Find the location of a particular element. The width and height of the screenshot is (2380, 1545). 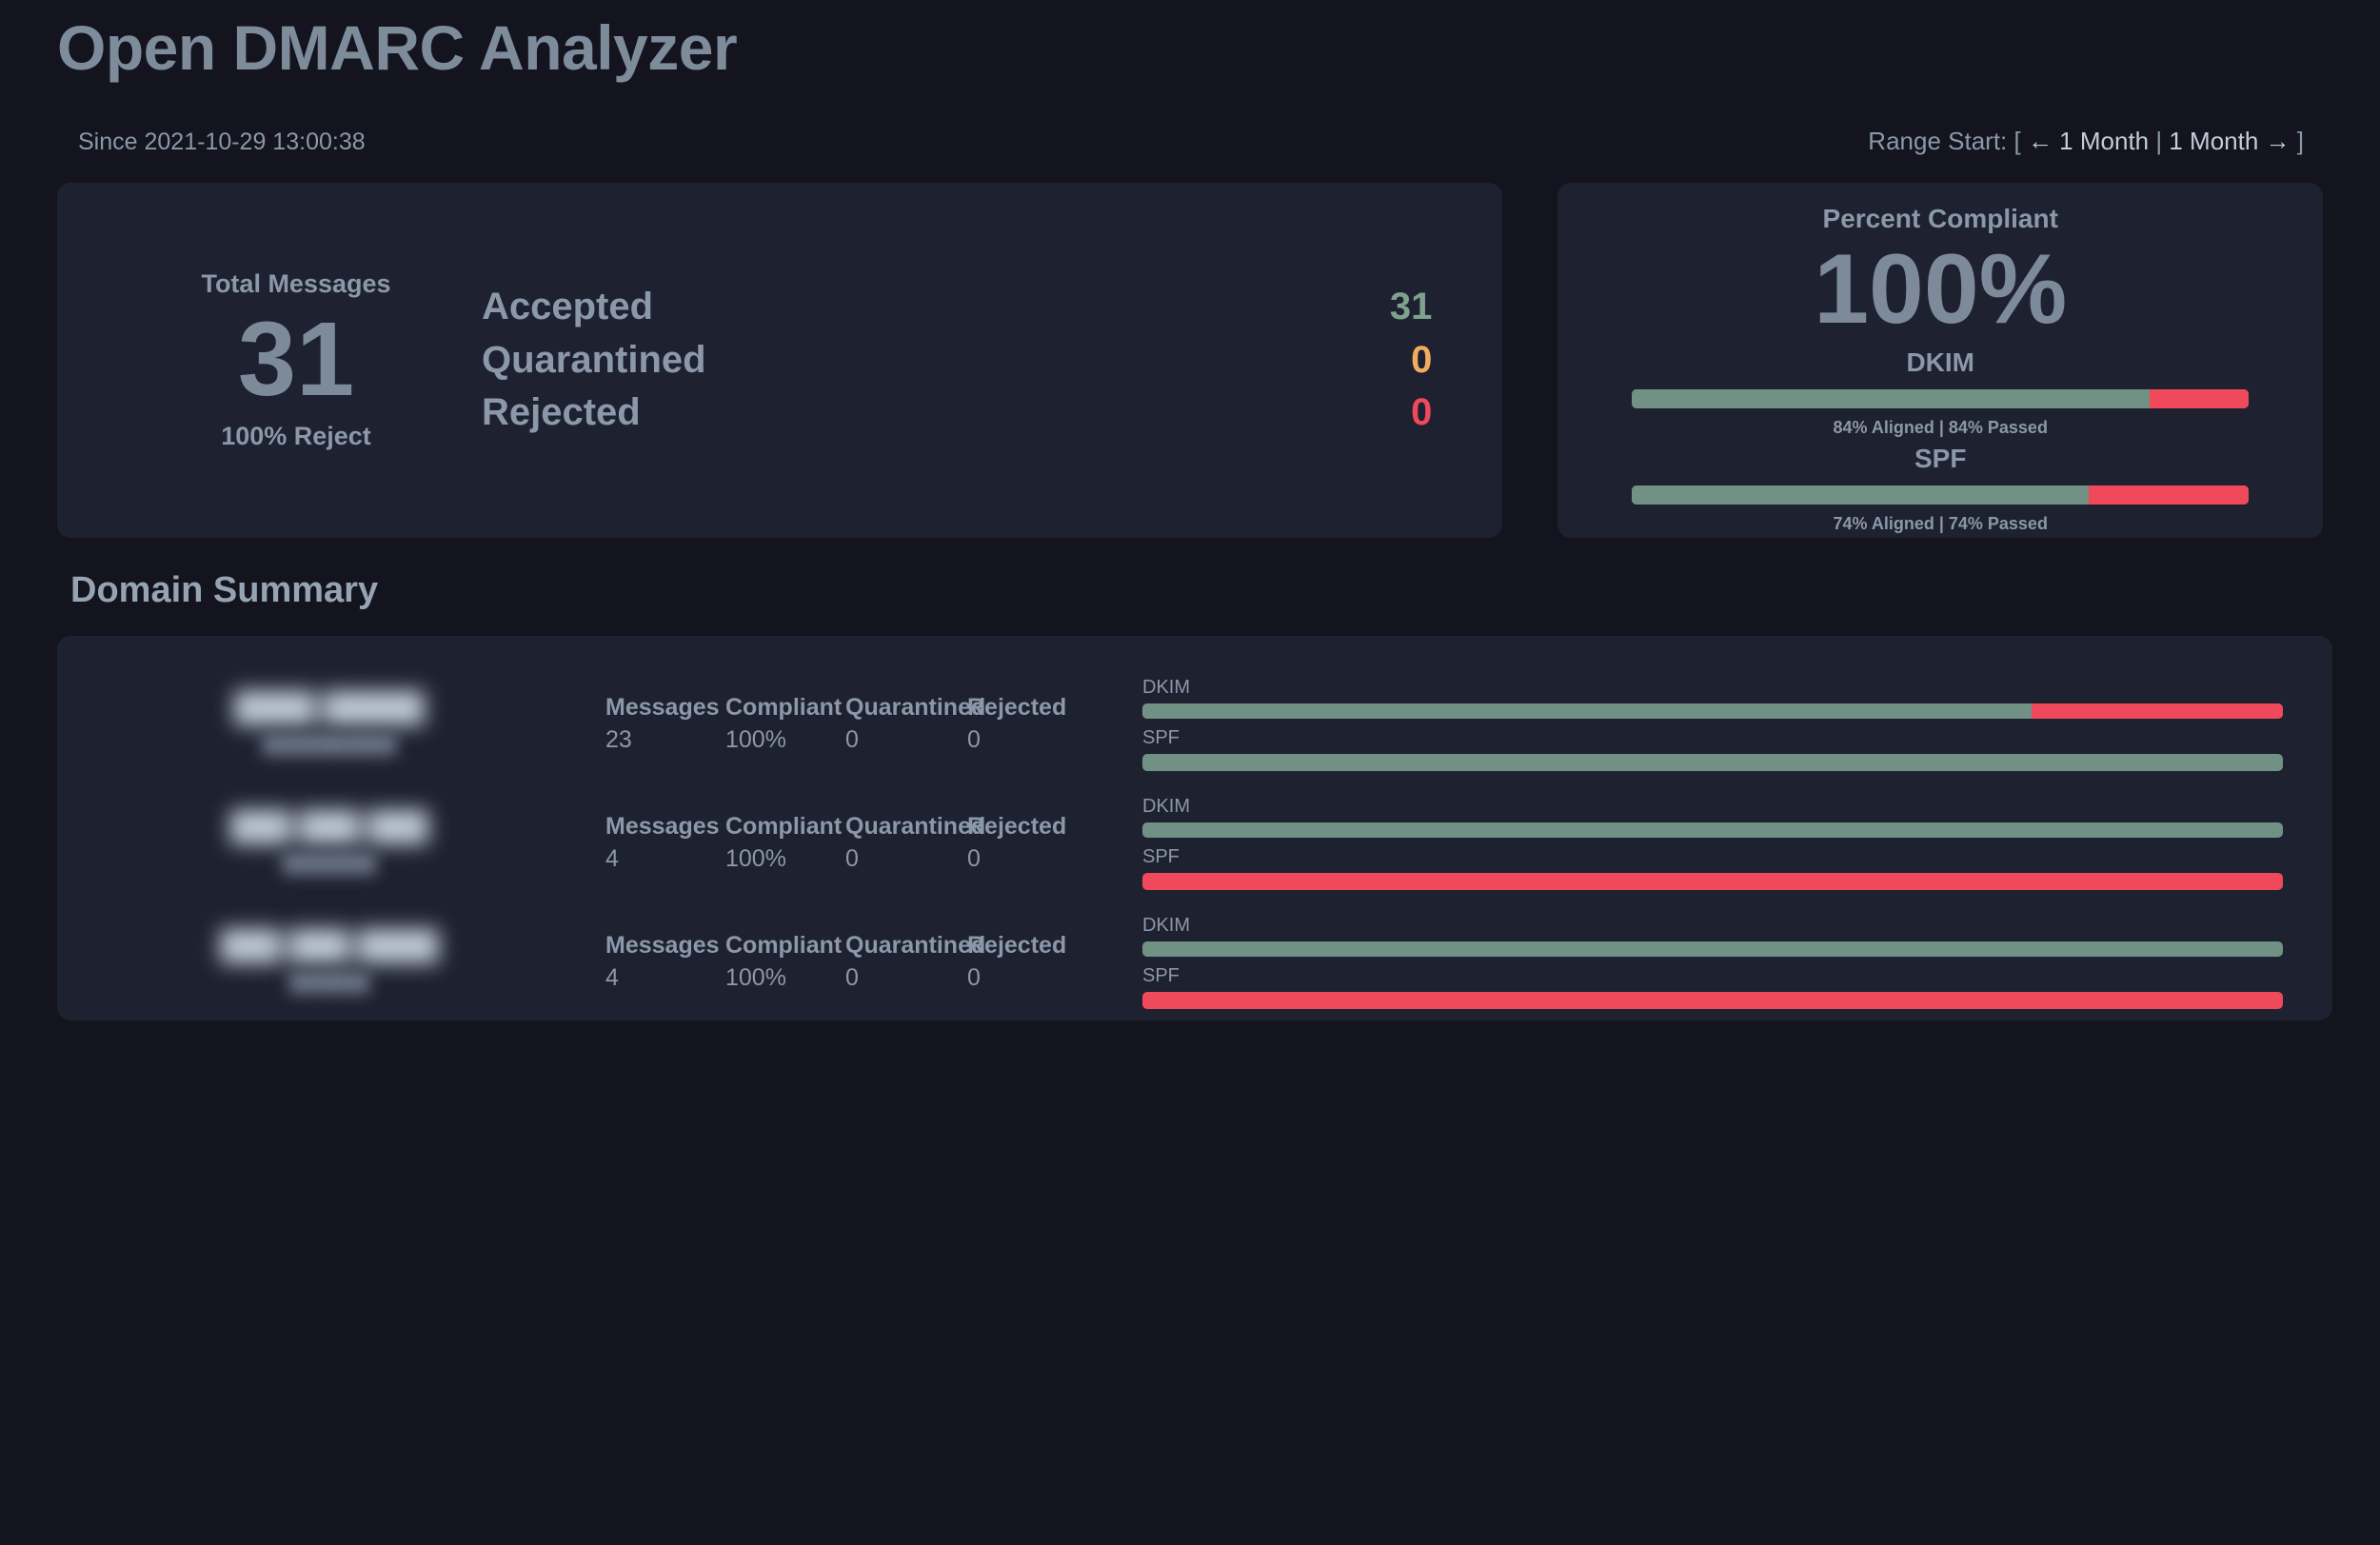

domain-name-cell: ████ █████ ██████████ is located at coordinates (329, 724).